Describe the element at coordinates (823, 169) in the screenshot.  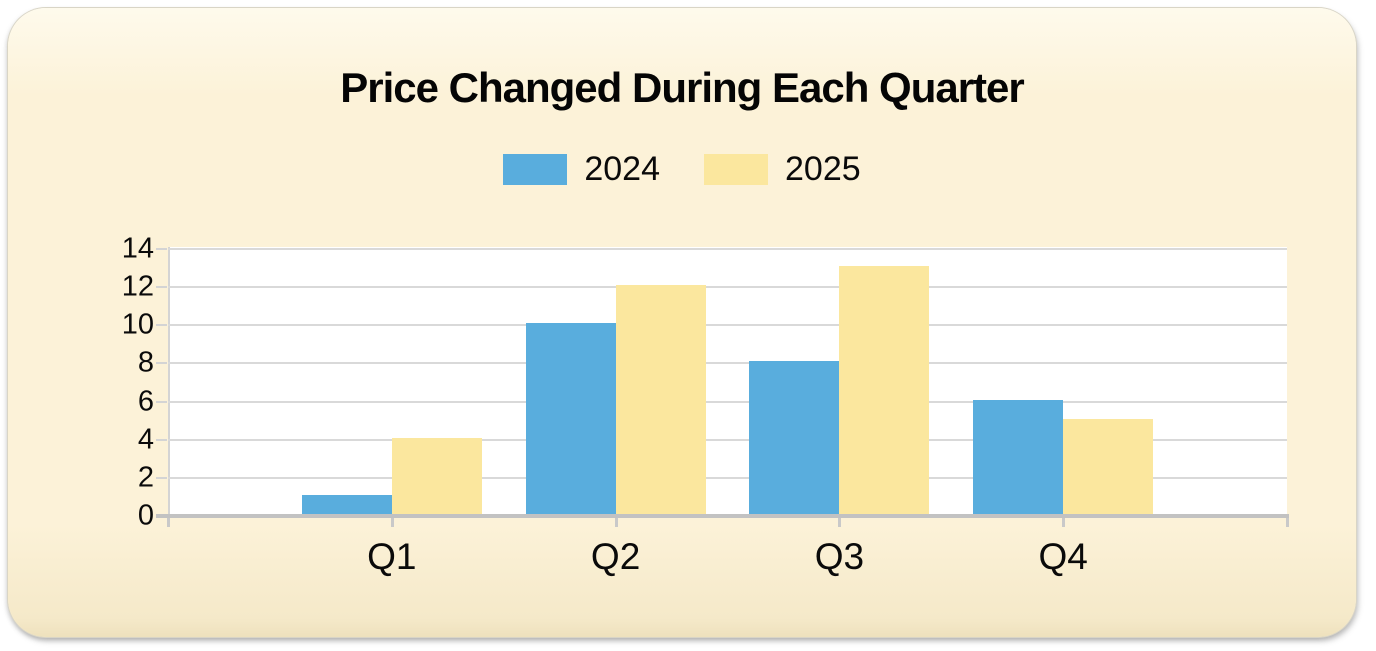
I see `legend-label-2025: 2025` at that location.